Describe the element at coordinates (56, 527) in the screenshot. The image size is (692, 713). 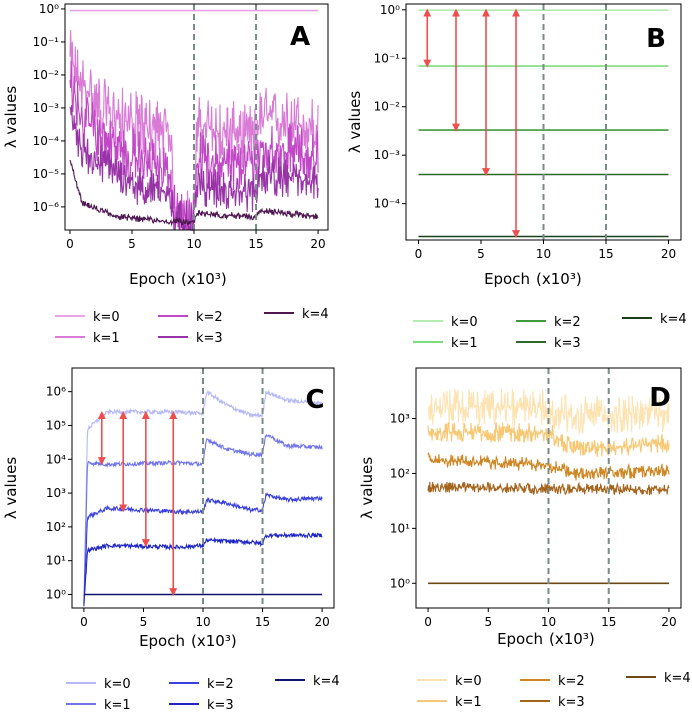
I see `panel-c-ytick-label: 10²` at that location.